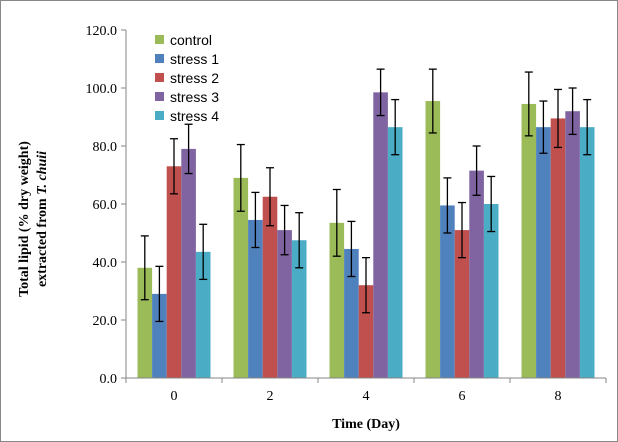 The width and height of the screenshot is (618, 442). What do you see at coordinates (102, 89) in the screenshot?
I see `y-tick-label: 100.0` at bounding box center [102, 89].